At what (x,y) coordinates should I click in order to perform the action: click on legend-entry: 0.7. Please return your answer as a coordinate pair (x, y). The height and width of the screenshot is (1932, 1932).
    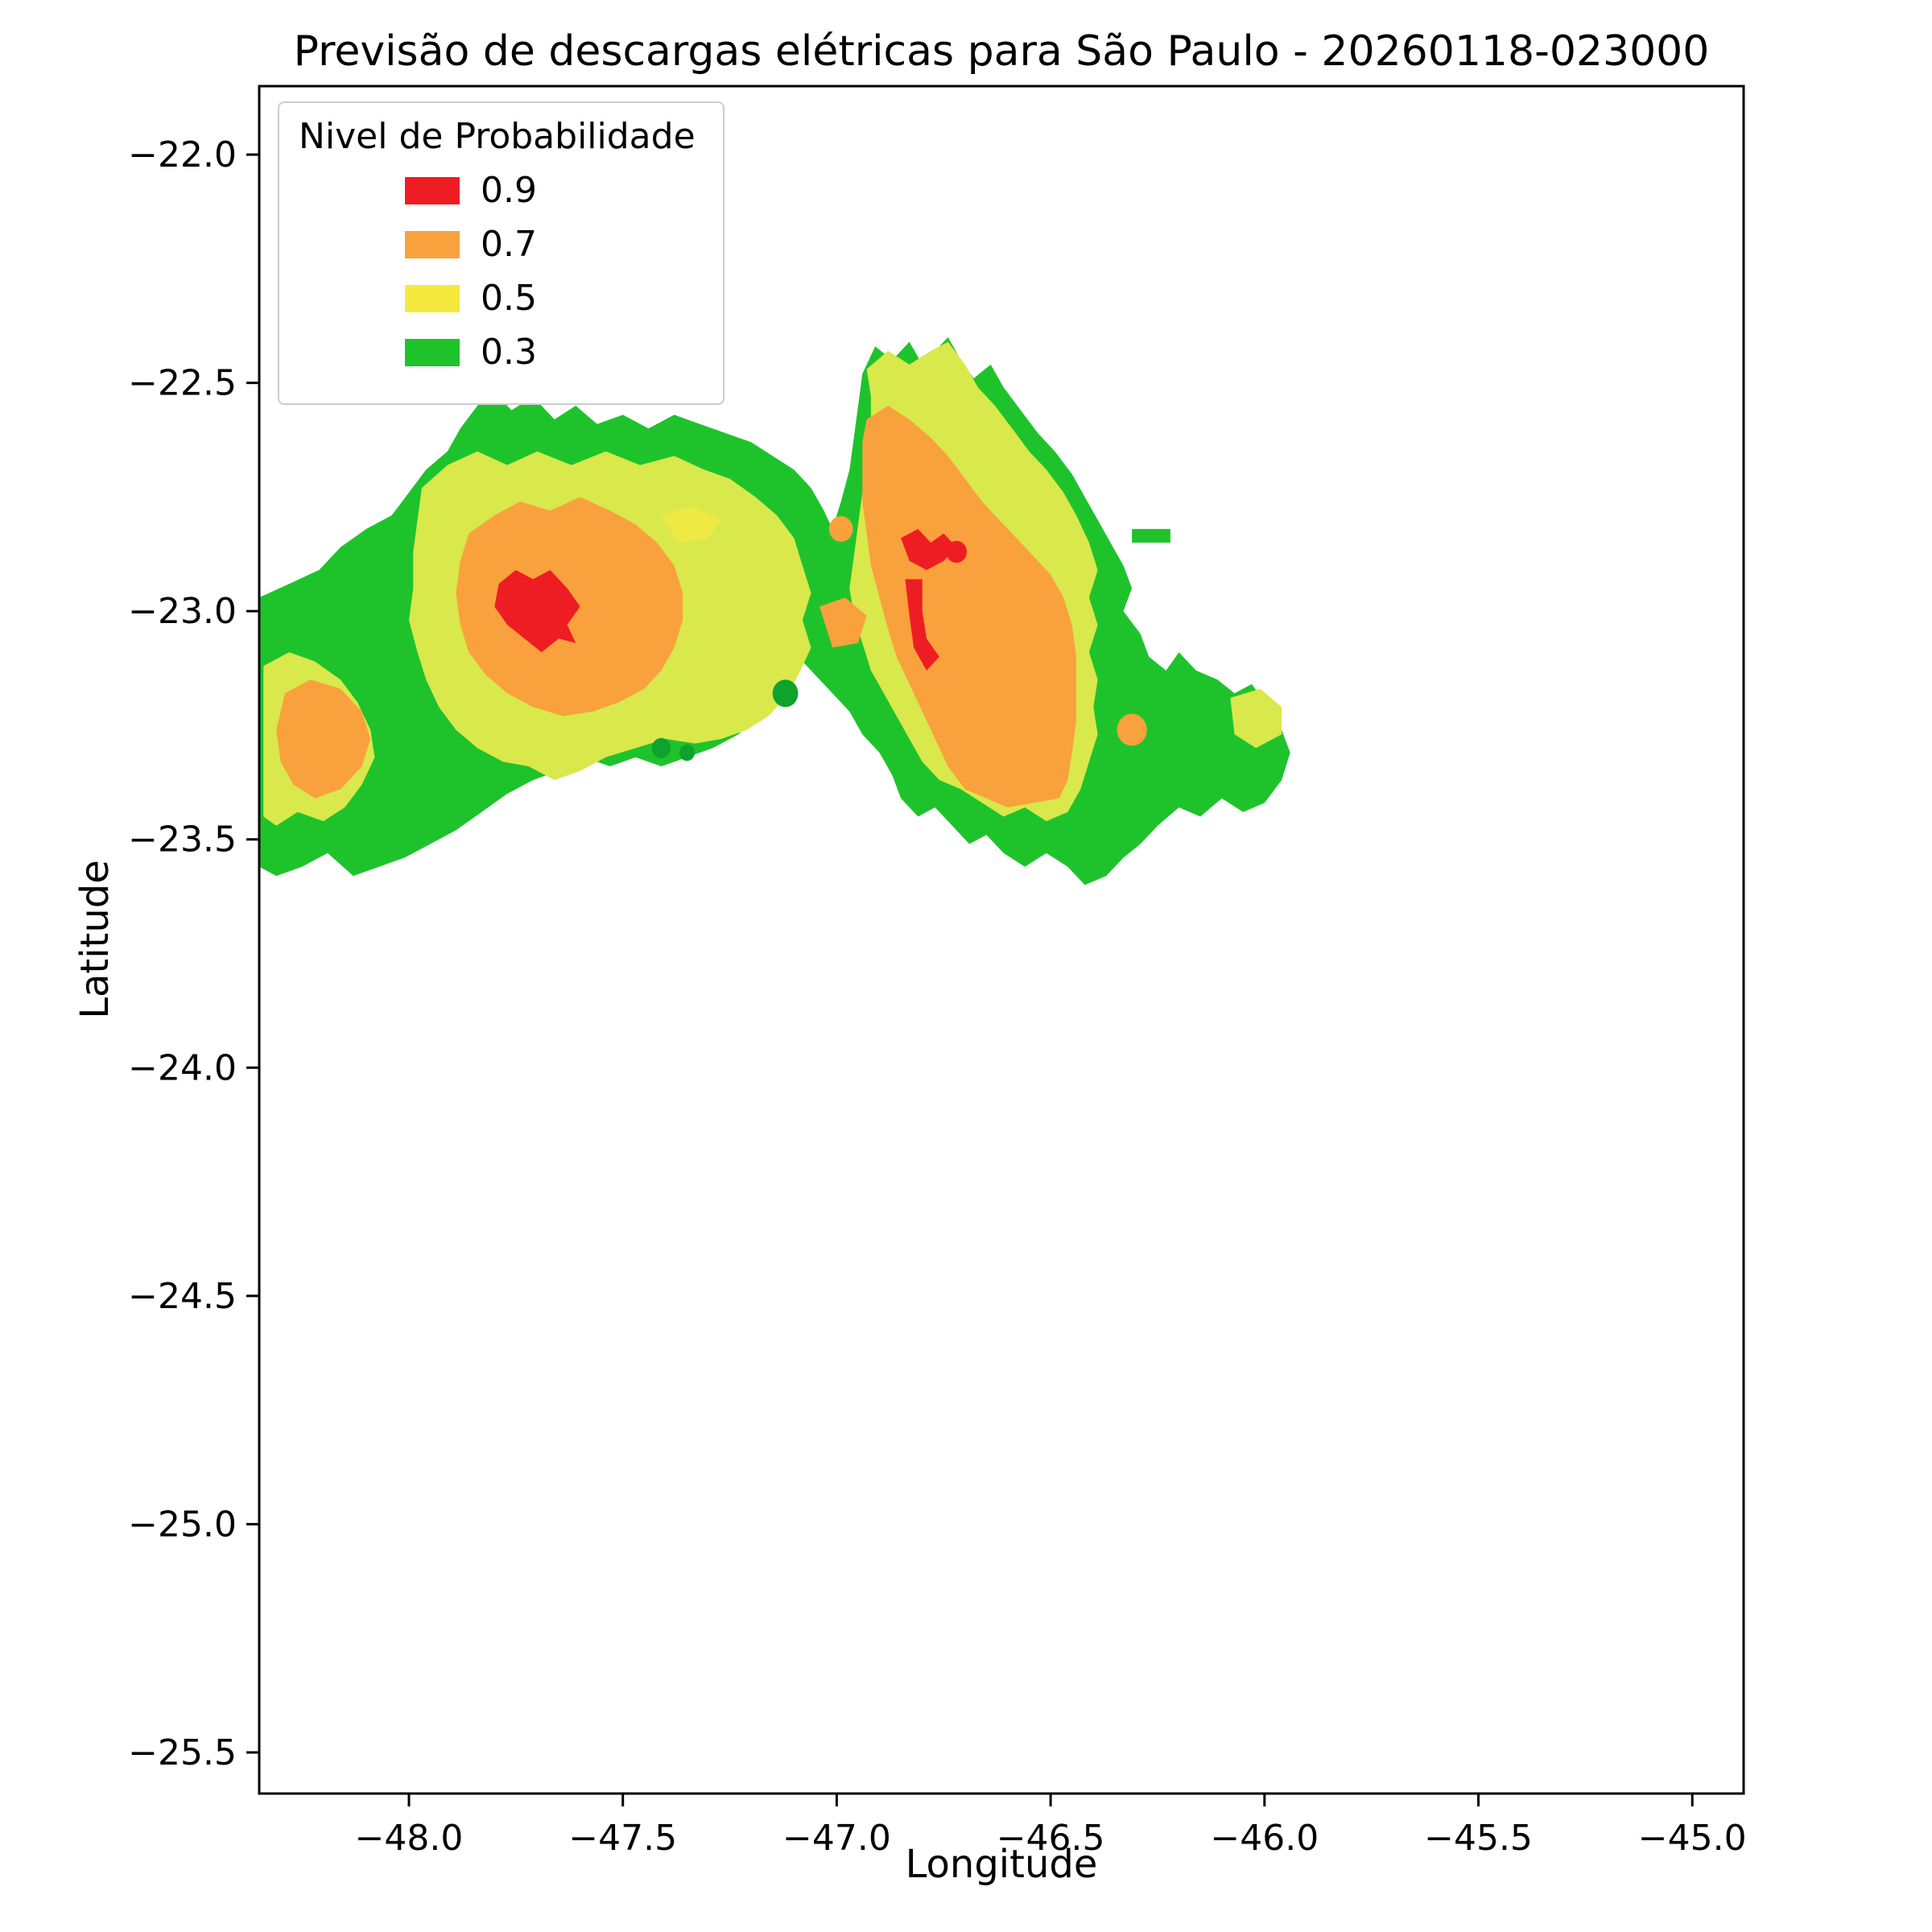
    Looking at the image, I should click on (497, 244).